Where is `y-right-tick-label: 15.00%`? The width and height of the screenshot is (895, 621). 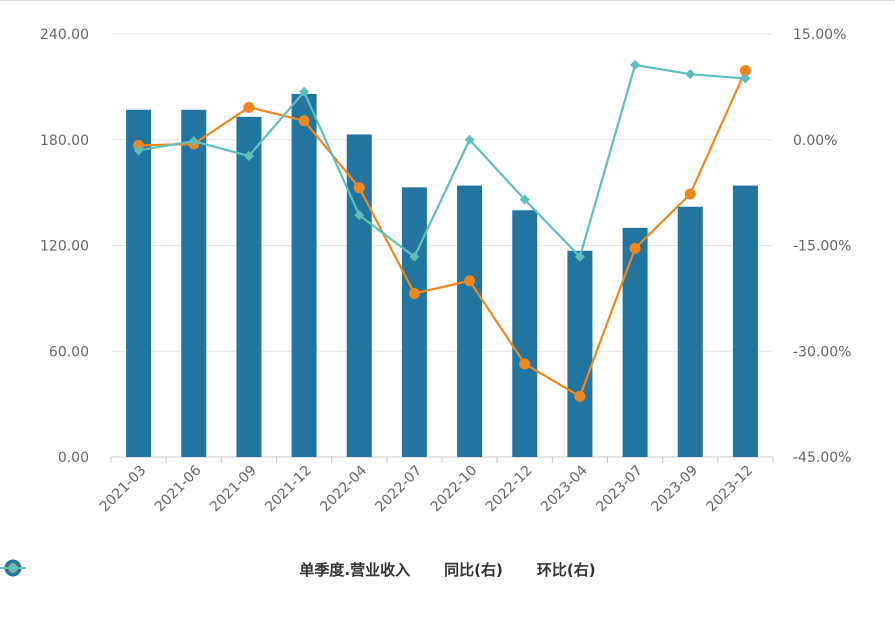
y-right-tick-label: 15.00% is located at coordinates (819, 35).